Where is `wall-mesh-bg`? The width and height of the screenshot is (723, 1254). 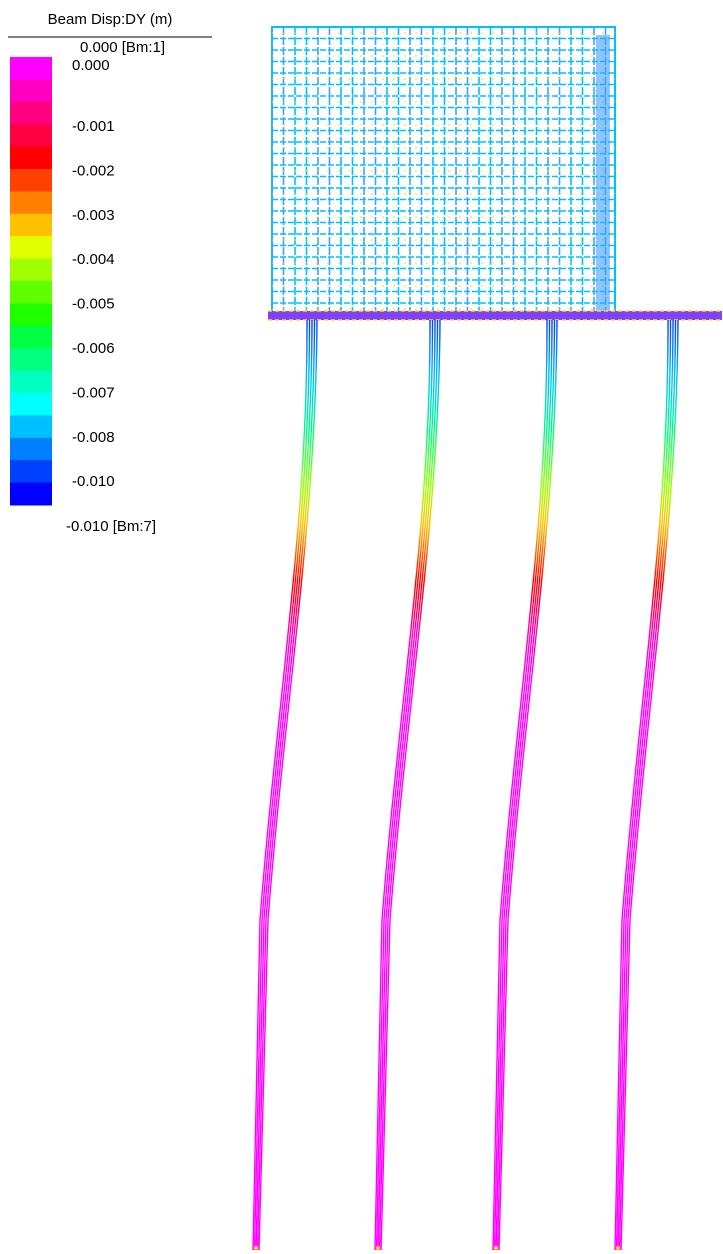
wall-mesh-bg is located at coordinates (443, 171).